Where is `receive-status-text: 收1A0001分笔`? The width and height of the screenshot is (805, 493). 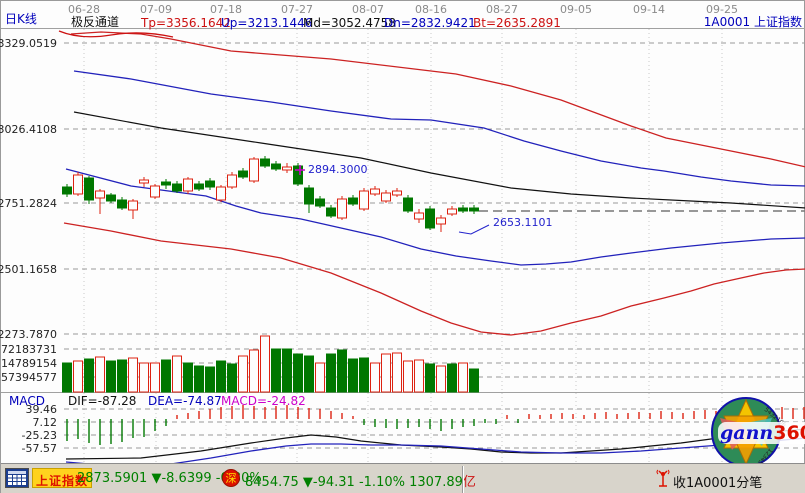
receive-status-text: 收1A0001分笔 is located at coordinates (718, 483).